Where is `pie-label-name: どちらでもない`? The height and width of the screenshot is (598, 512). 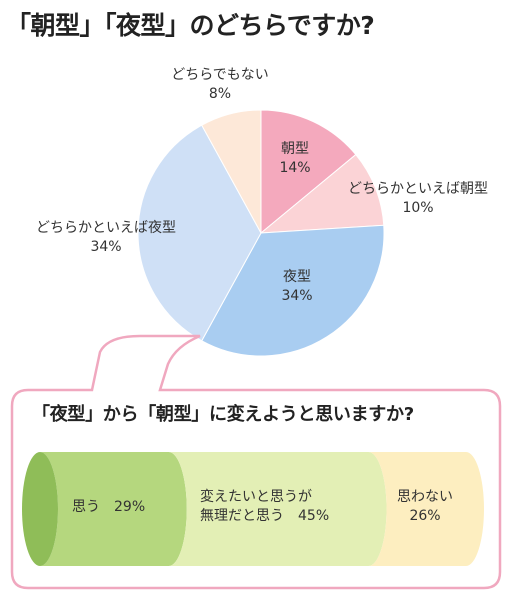 pie-label-name: どちらでもない is located at coordinates (220, 75).